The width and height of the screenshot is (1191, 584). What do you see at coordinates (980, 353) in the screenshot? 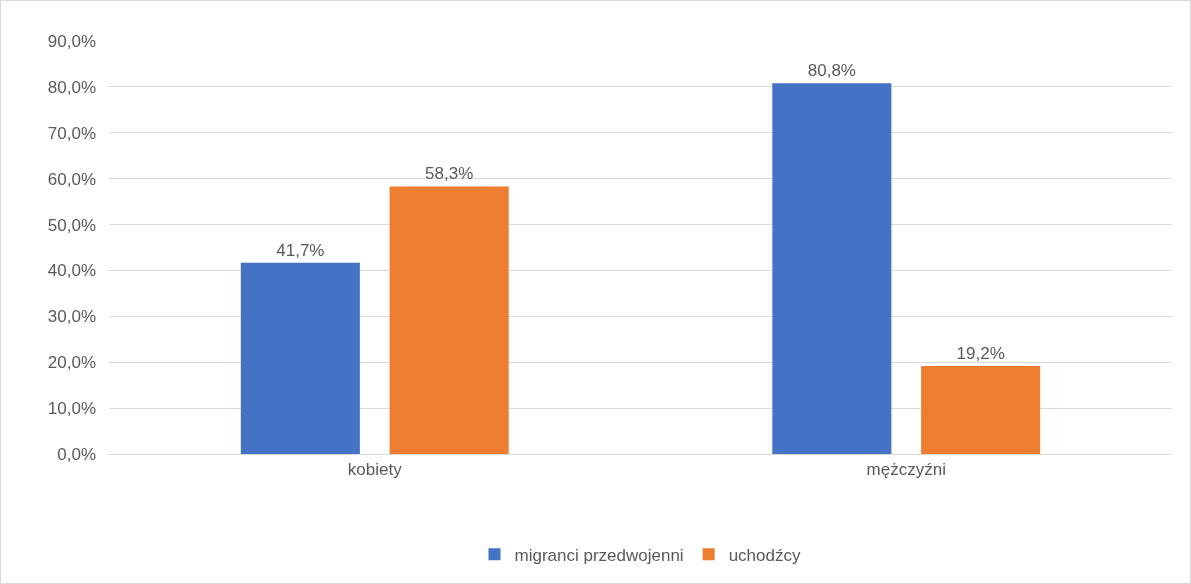
I see `data-label: 19,2%` at bounding box center [980, 353].